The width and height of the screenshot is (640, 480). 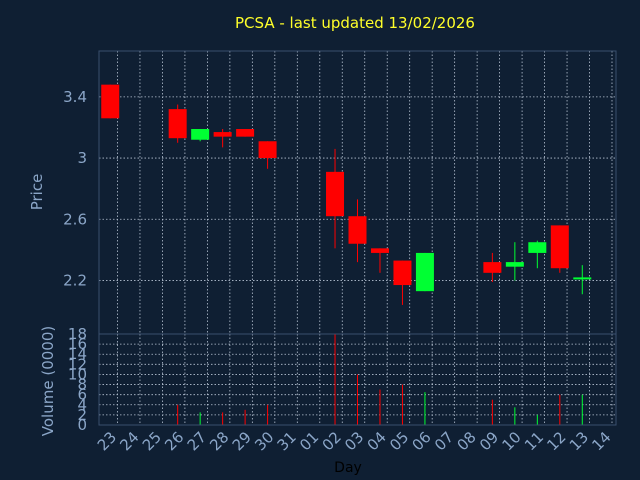 I want to click on volume-tick-label: 10, so click(x=77, y=374).